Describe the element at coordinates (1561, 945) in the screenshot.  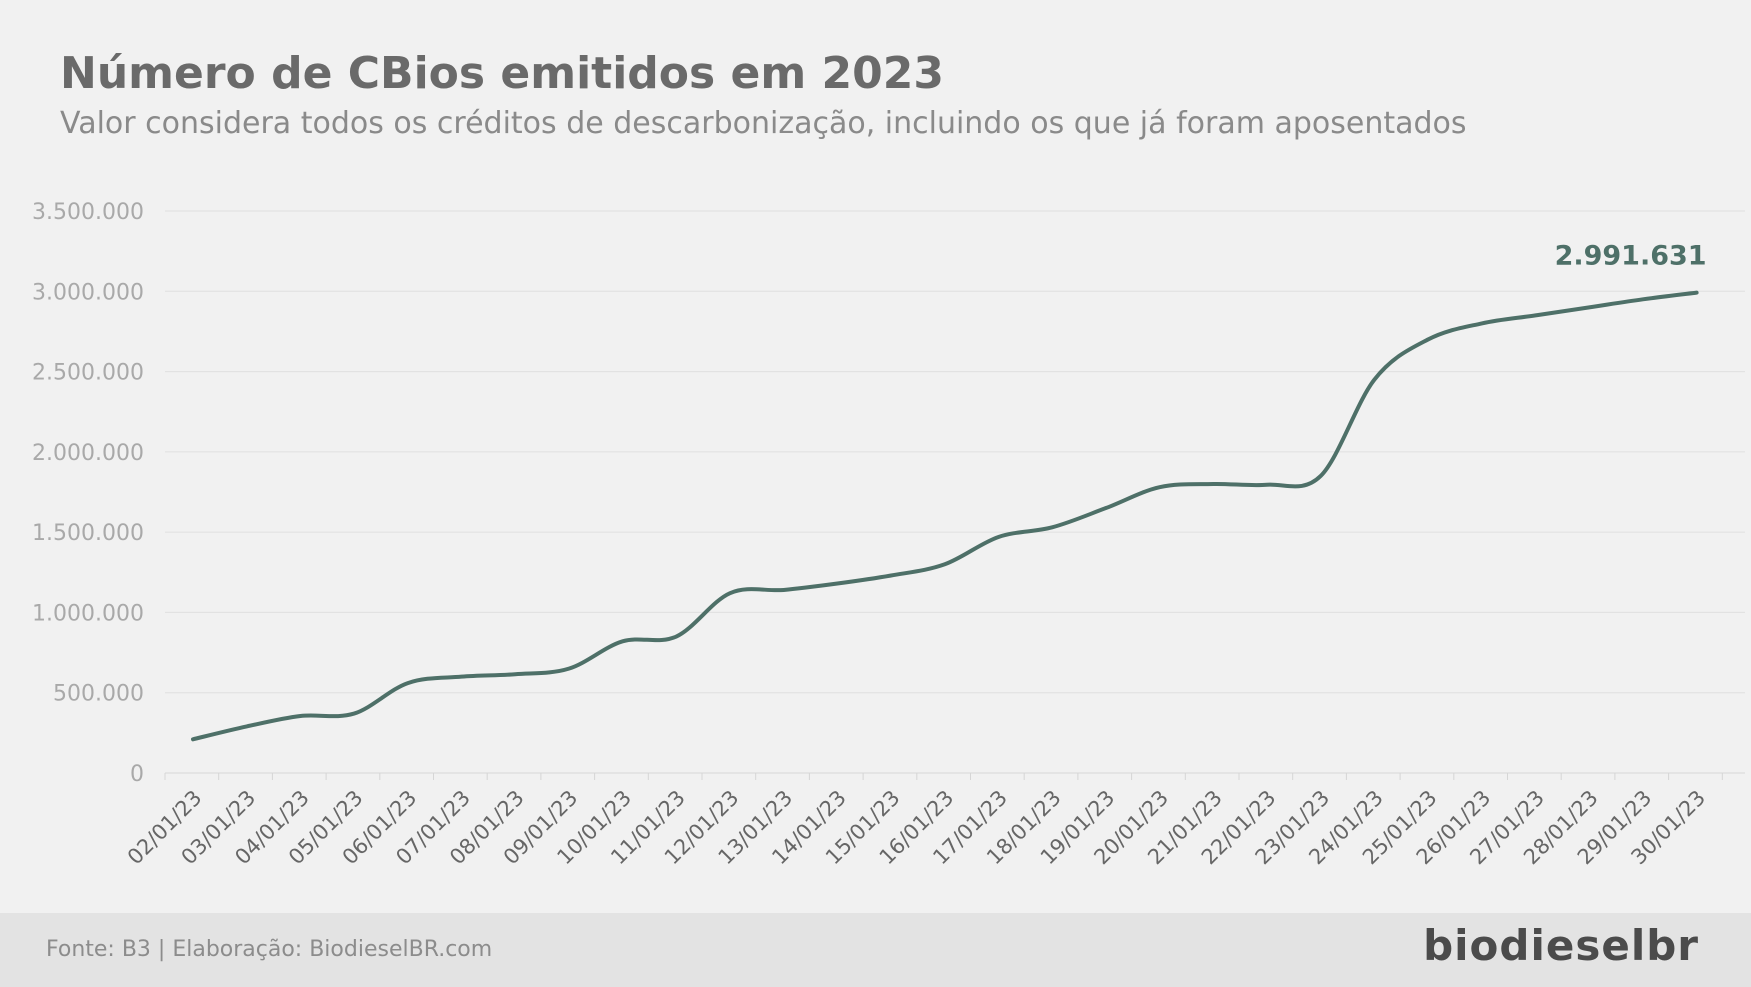
I see `biodieselbr-logo: biodieselbr` at that location.